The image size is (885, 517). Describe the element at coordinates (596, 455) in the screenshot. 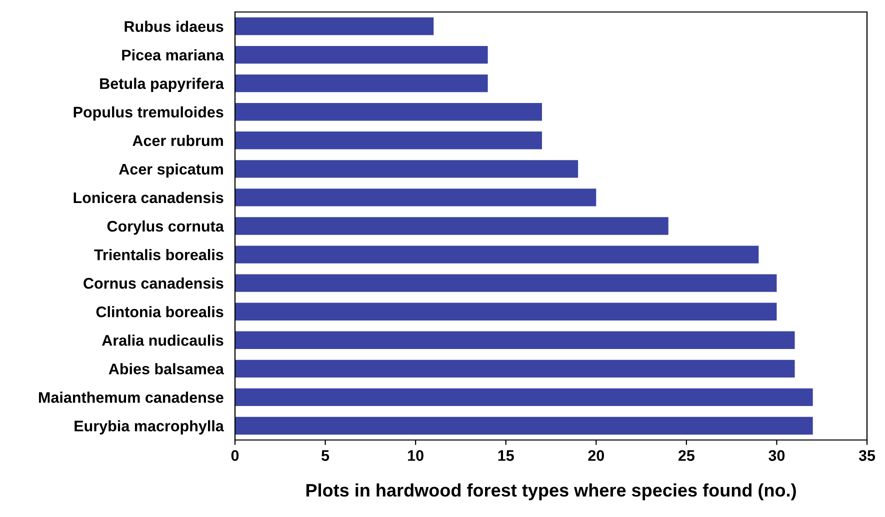

I see `x-tick-label: 20` at that location.